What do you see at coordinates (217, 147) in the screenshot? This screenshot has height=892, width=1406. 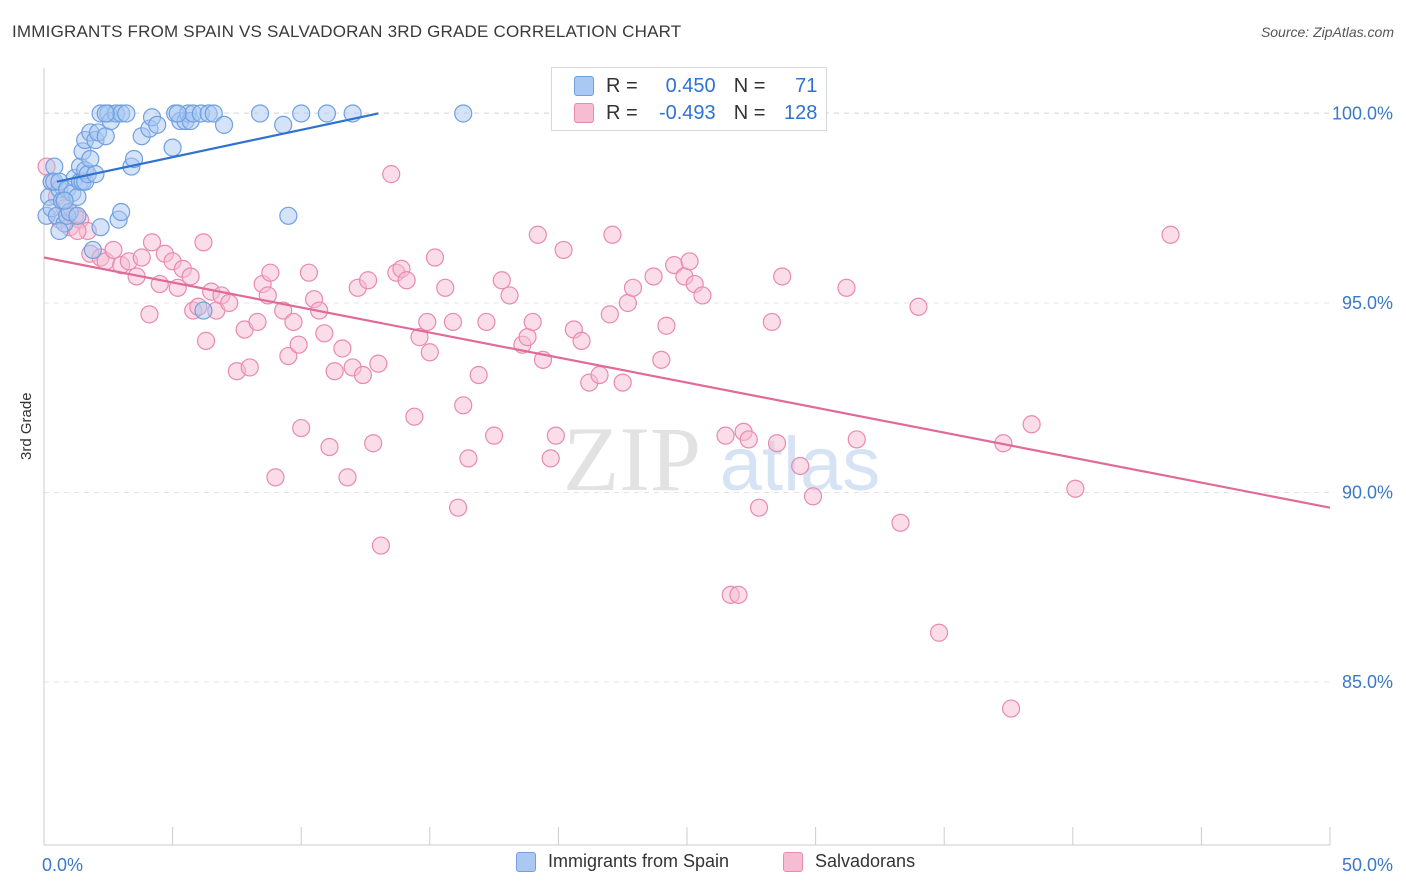 I see `spain-trend-line` at bounding box center [217, 147].